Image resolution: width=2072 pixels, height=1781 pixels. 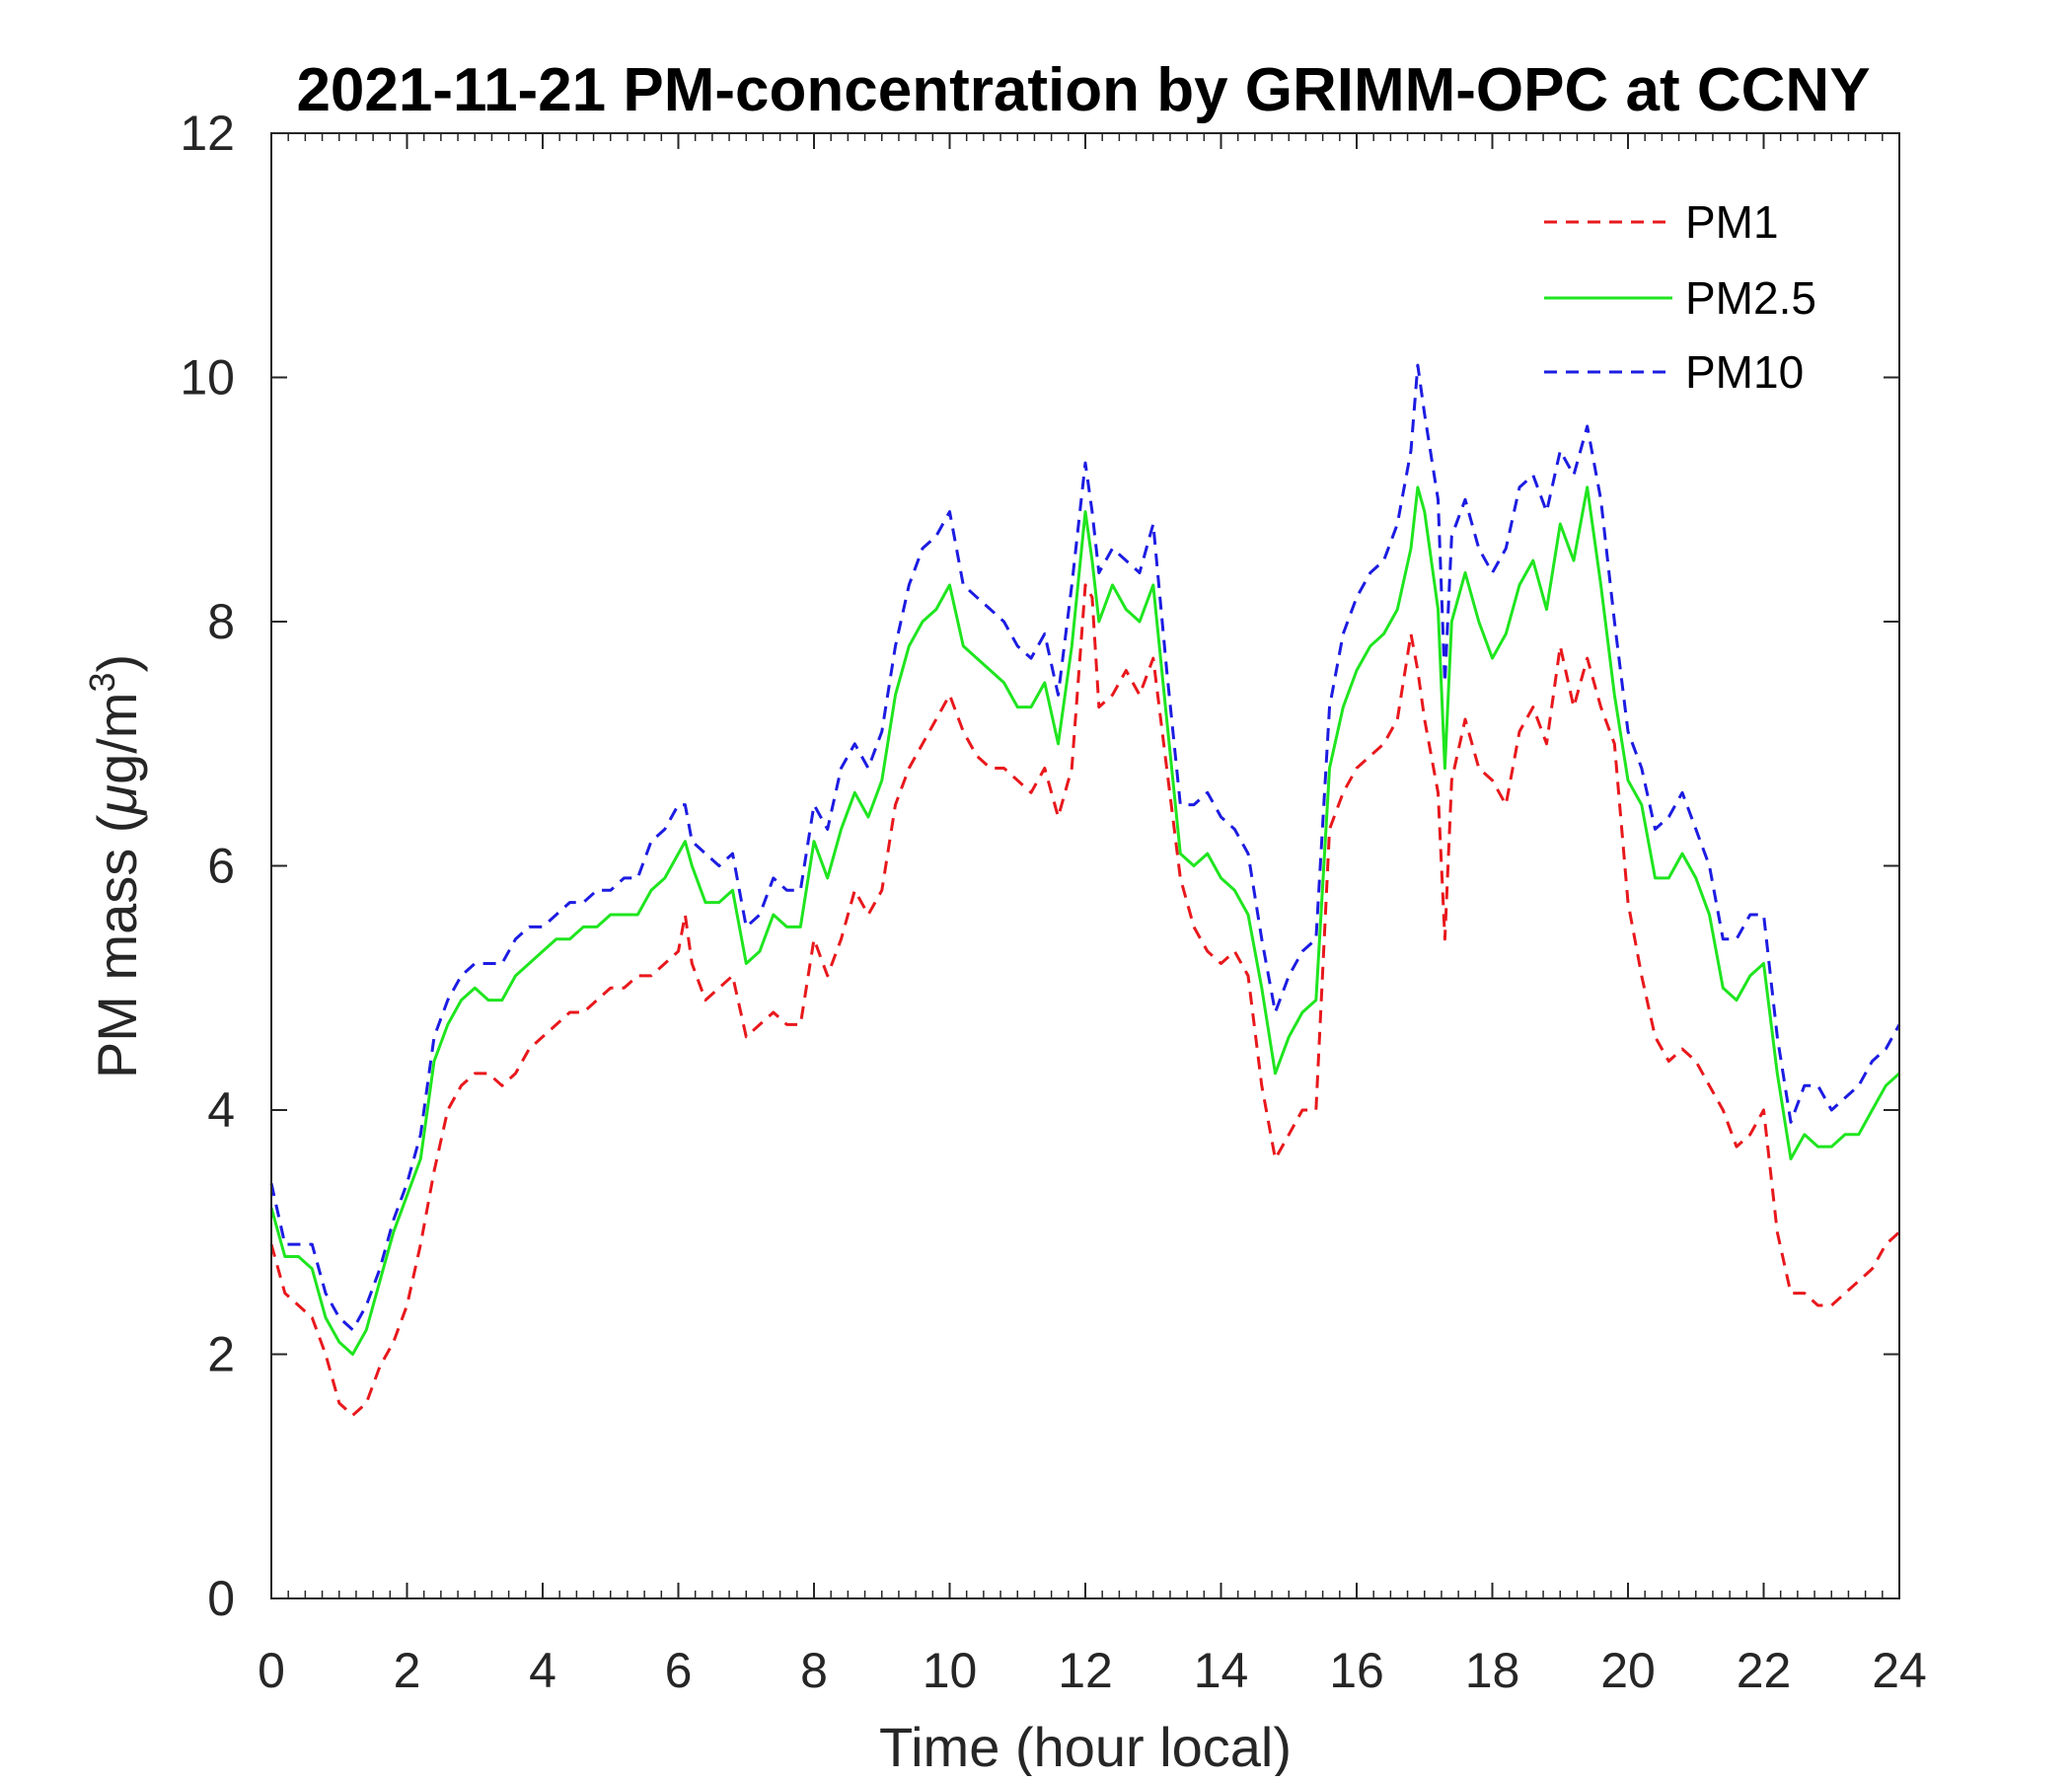 I want to click on x-tick-label: 22, so click(x=1765, y=1670).